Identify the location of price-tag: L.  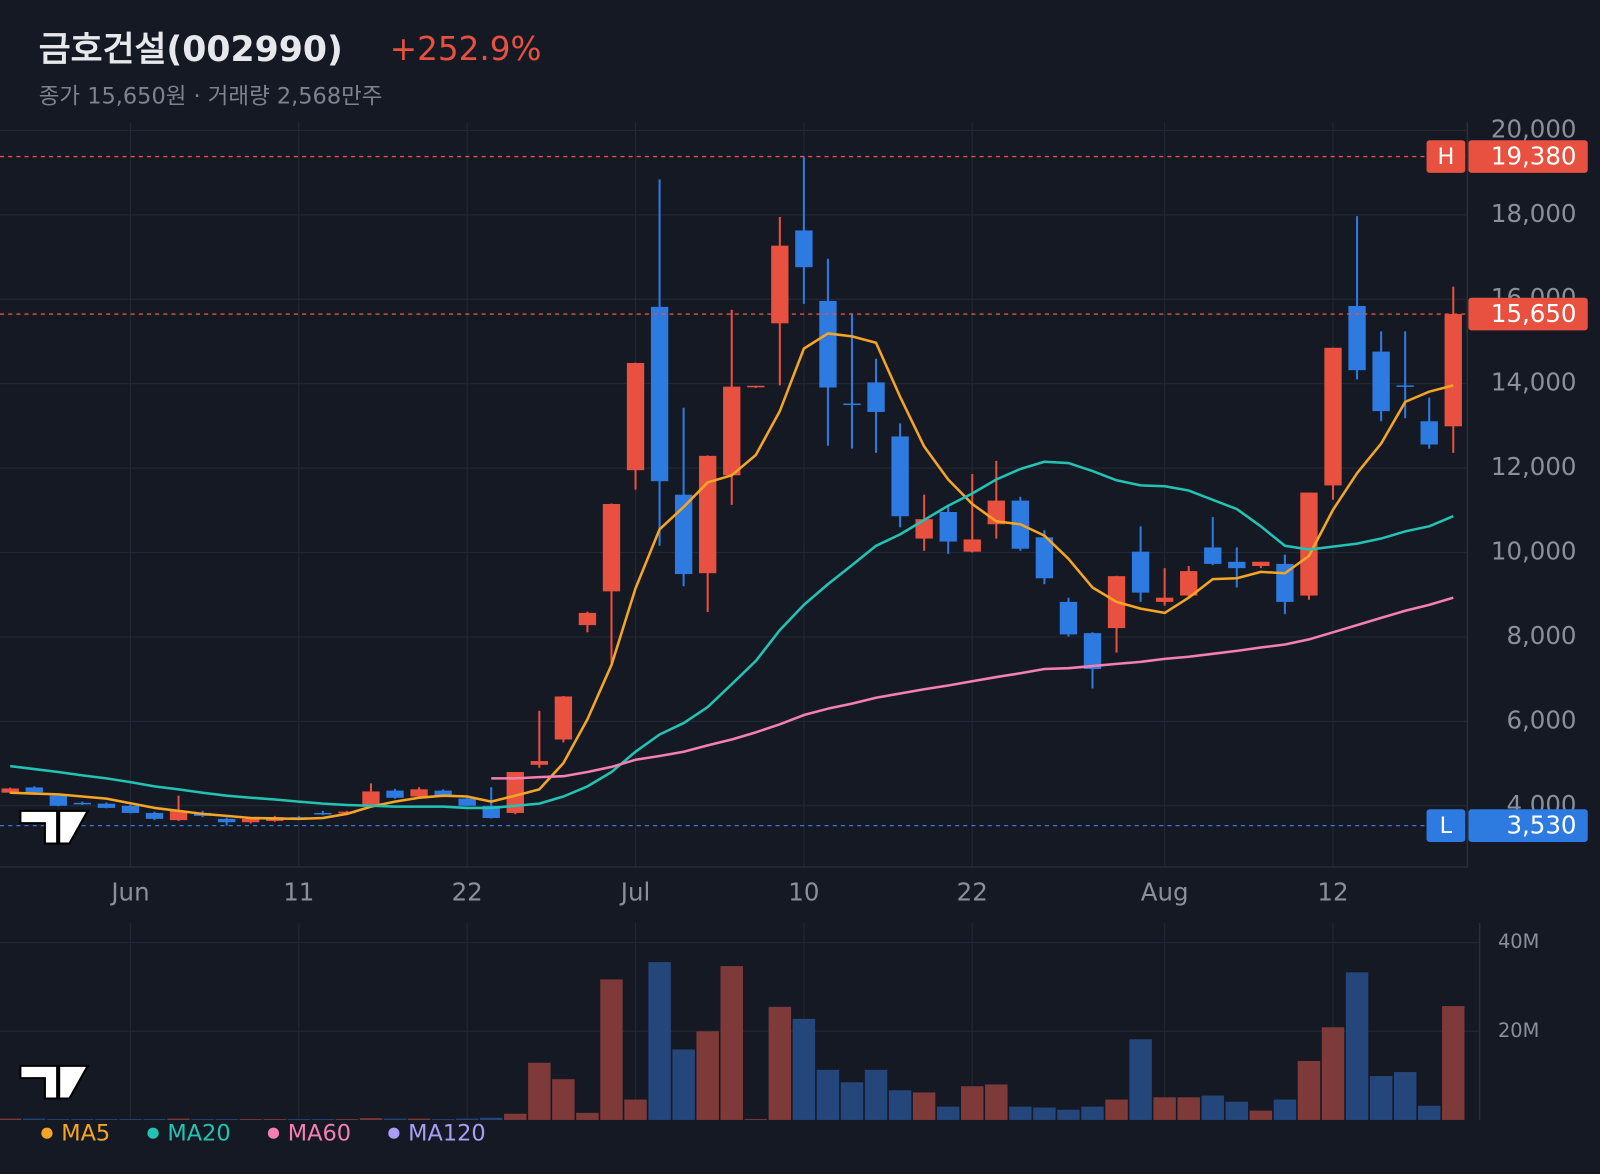
(1446, 826).